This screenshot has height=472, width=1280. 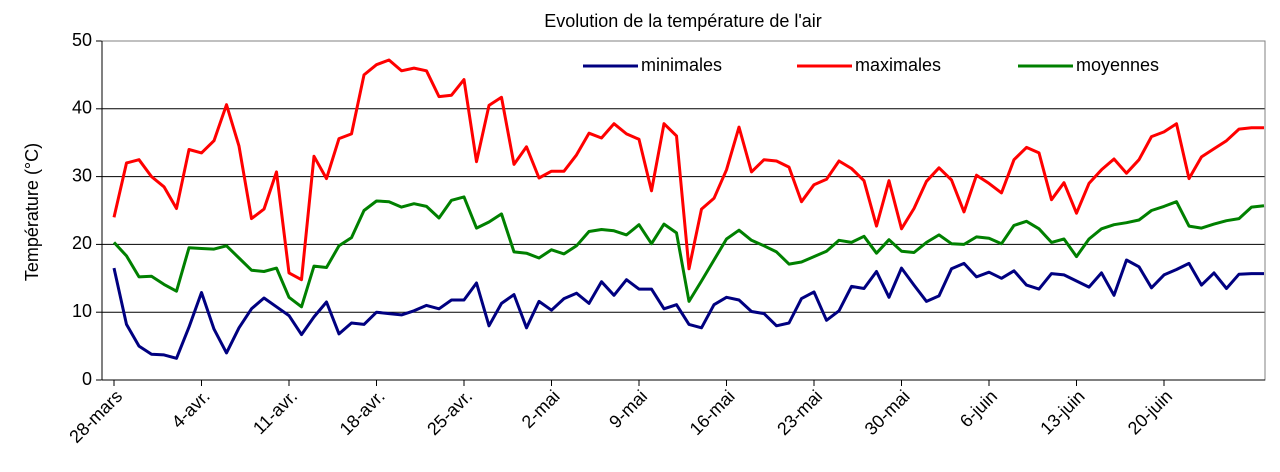 What do you see at coordinates (32, 212) in the screenshot?
I see `y-axis-label: Température (°C)` at bounding box center [32, 212].